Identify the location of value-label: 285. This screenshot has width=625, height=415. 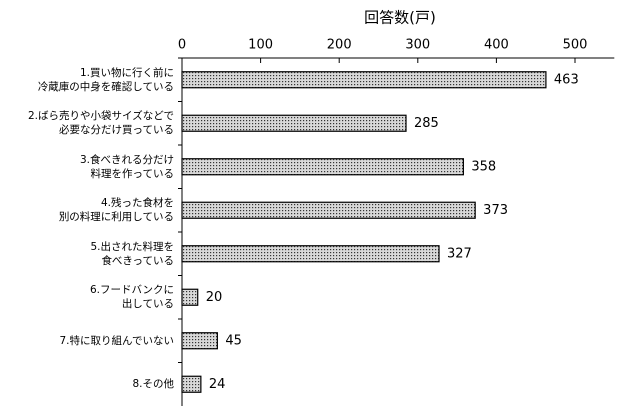
(426, 123).